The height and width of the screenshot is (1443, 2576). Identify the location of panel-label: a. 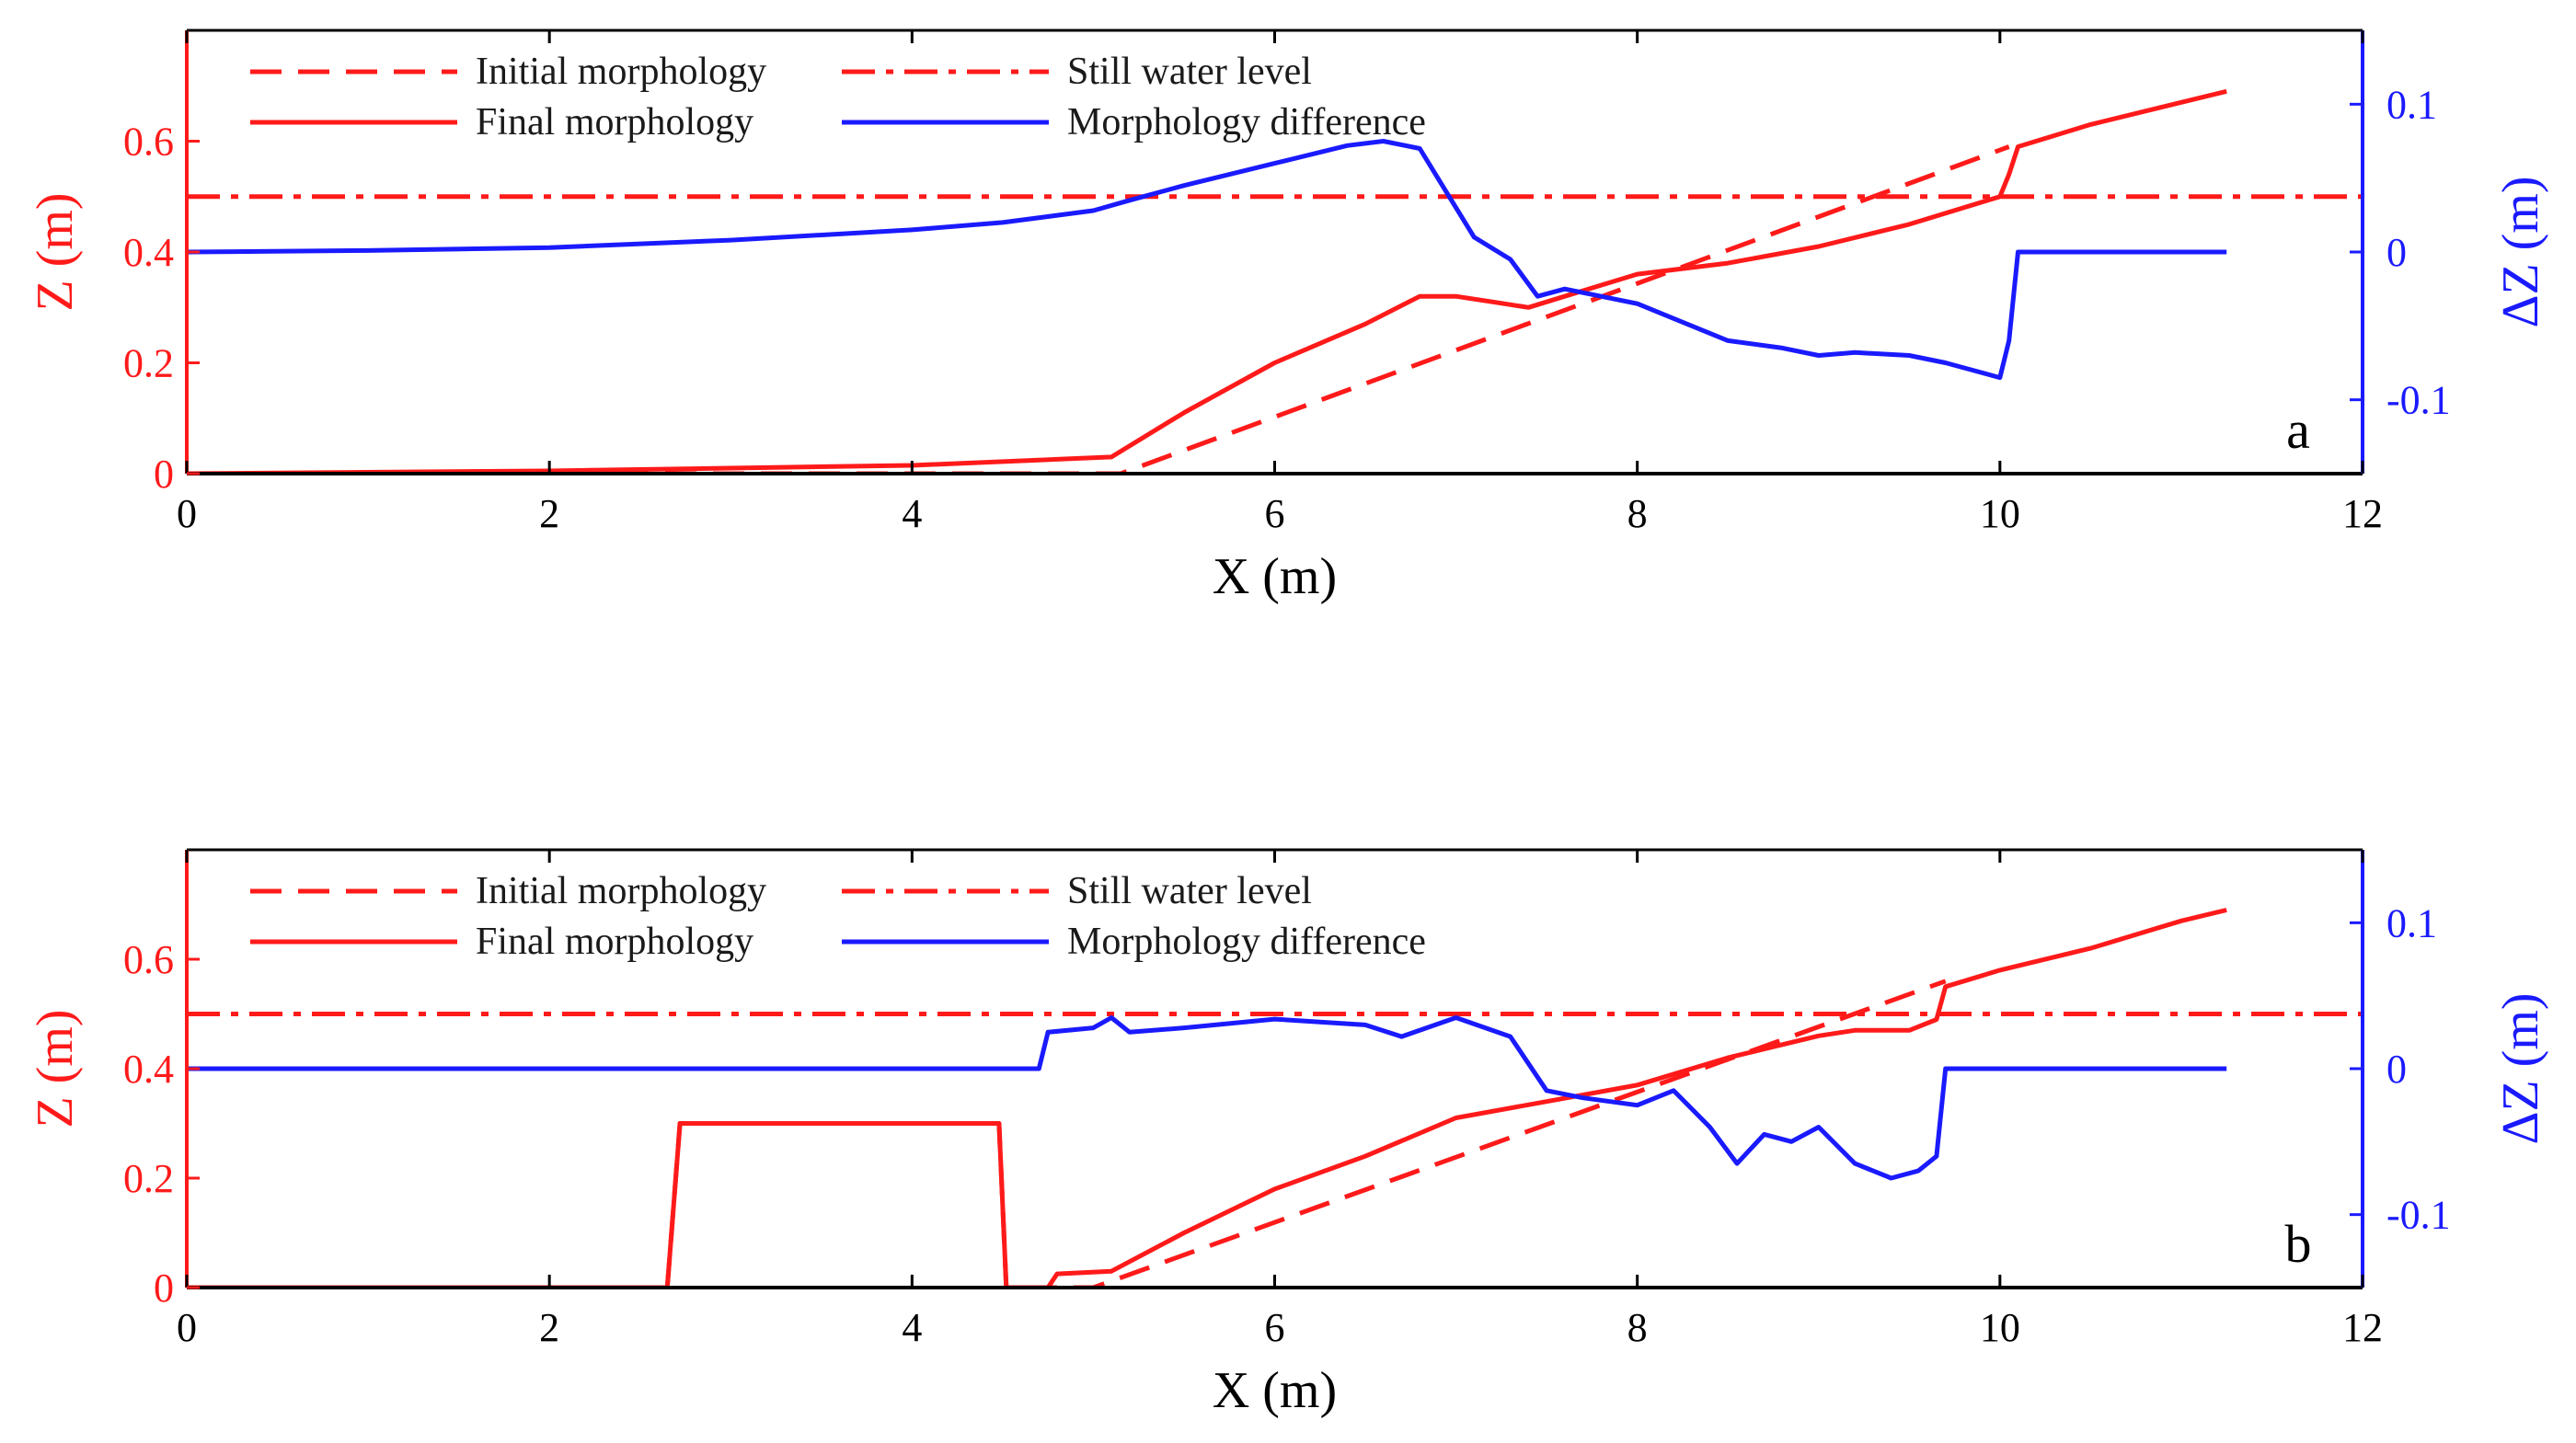
(2298, 430).